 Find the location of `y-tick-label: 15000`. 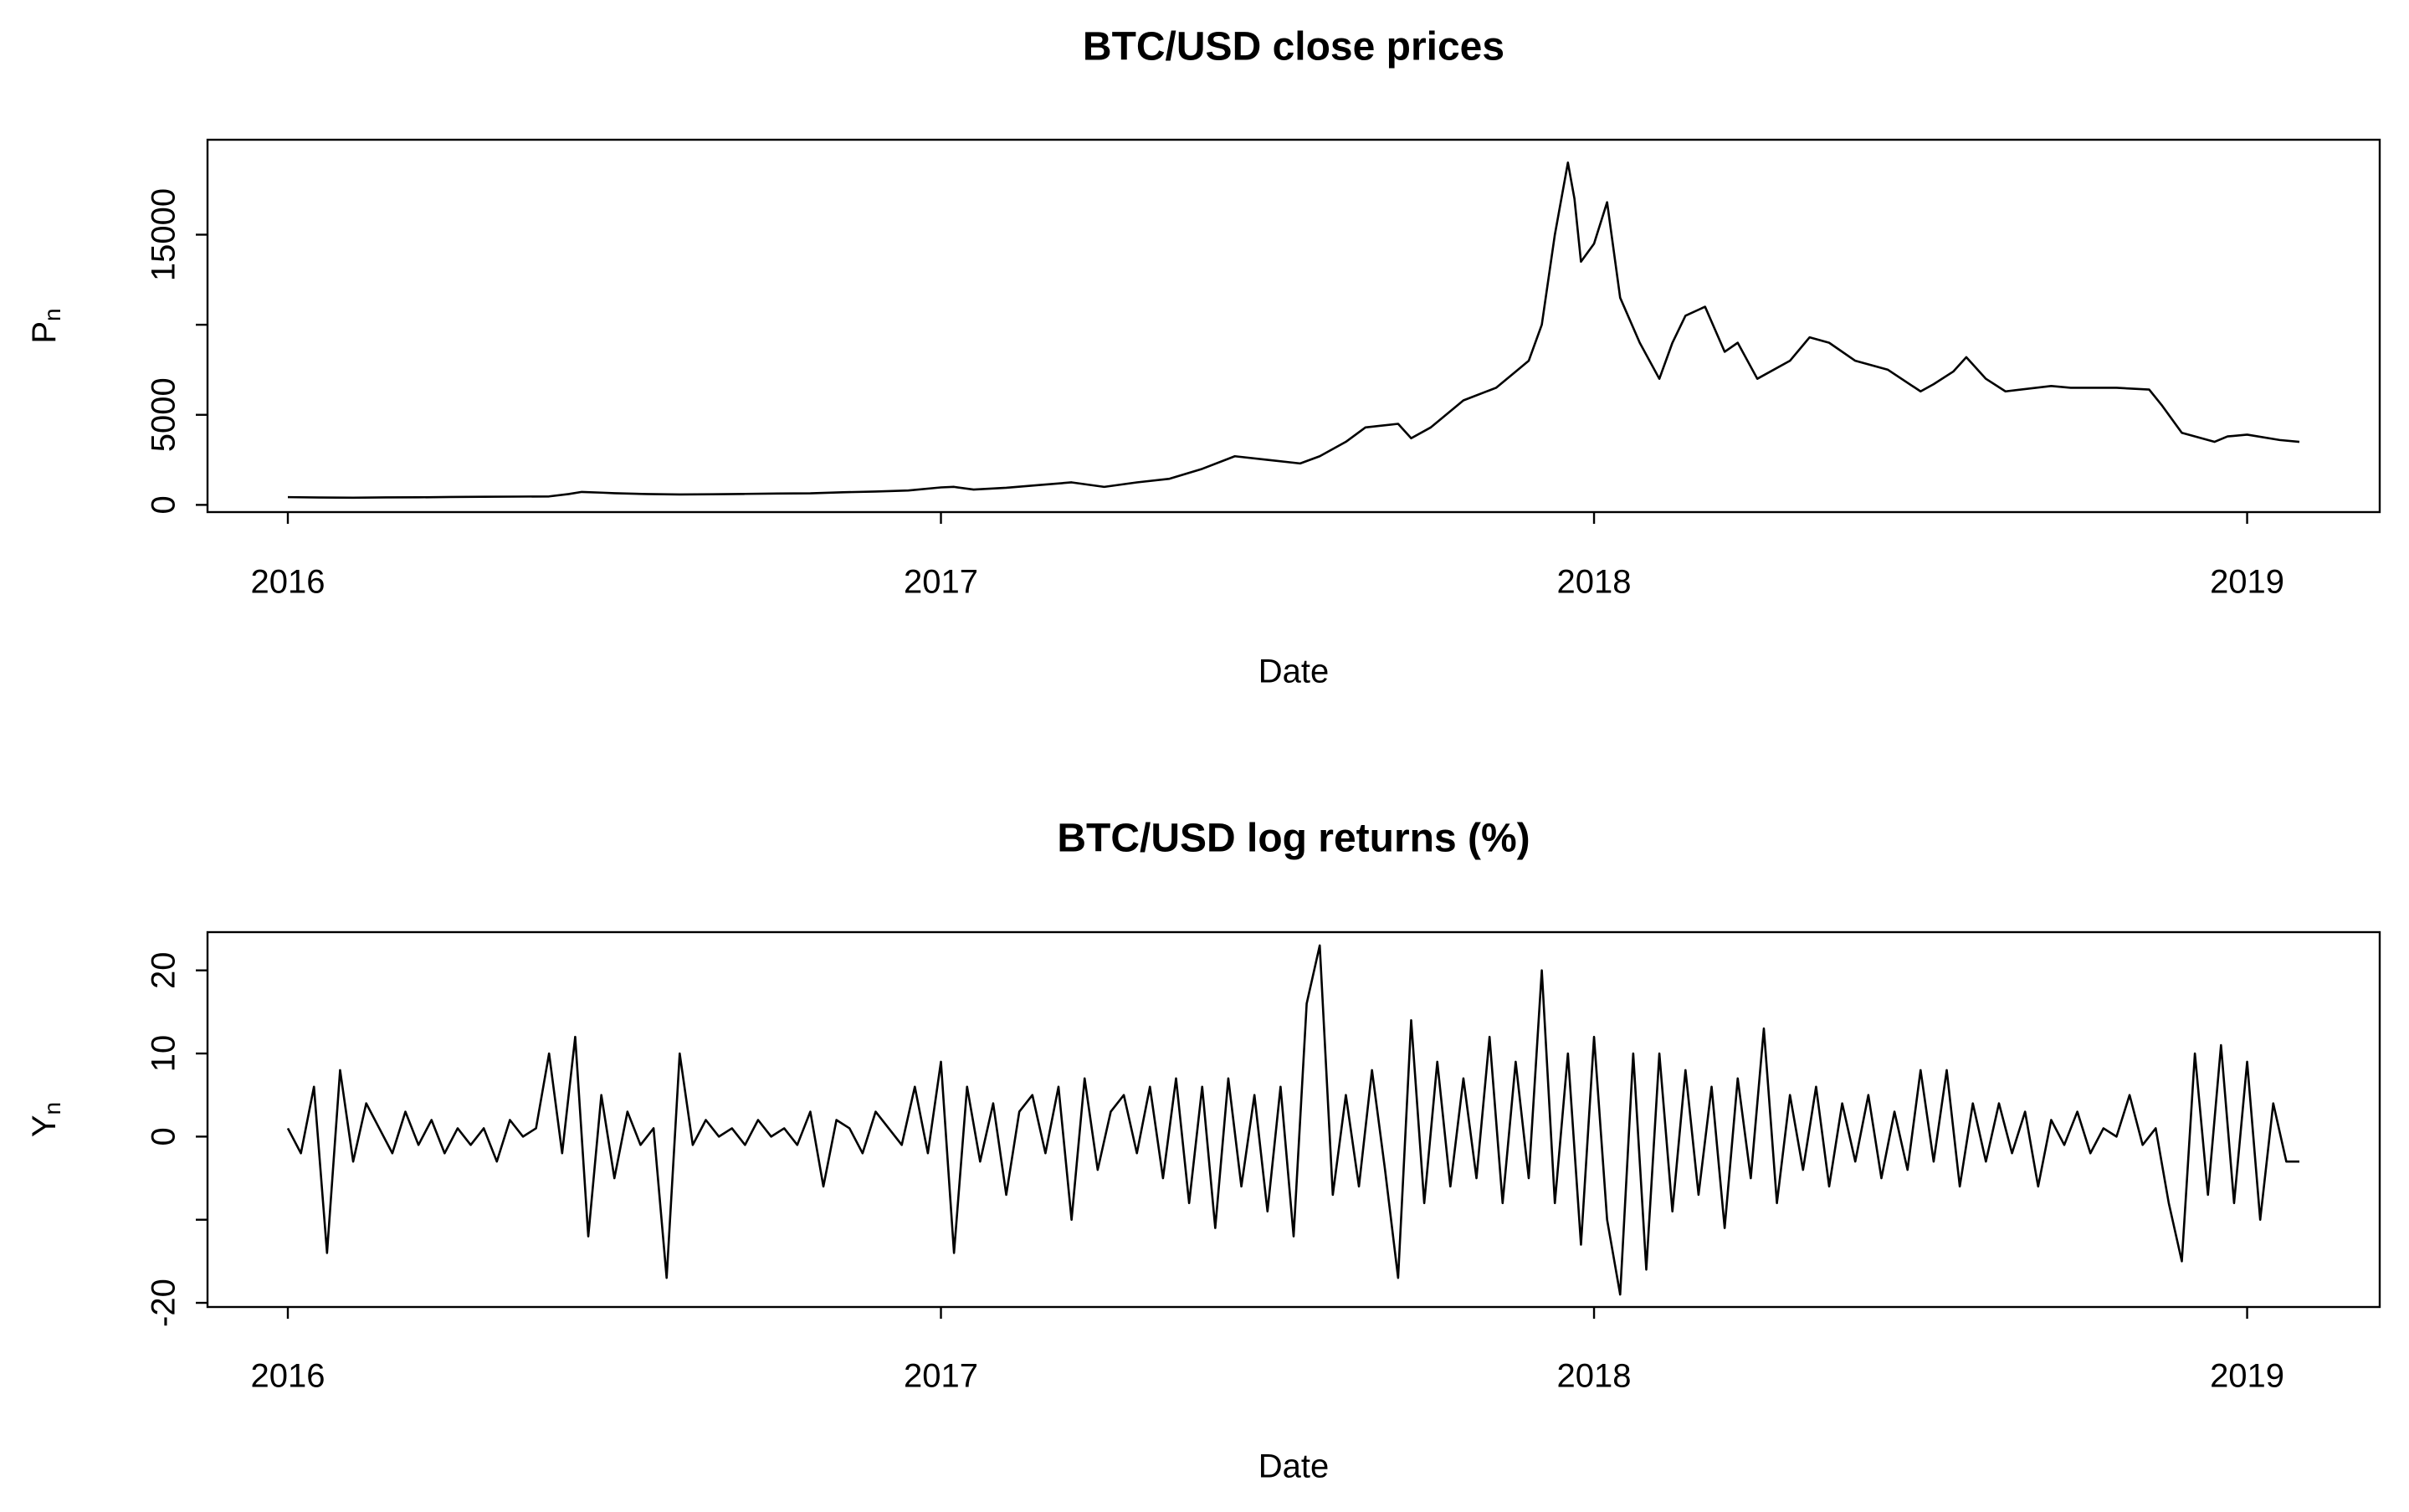

y-tick-label: 15000 is located at coordinates (164, 234).